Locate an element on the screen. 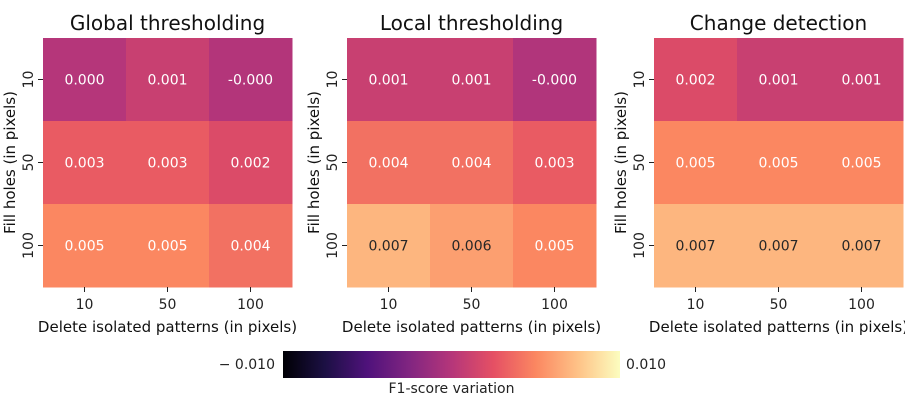 This screenshot has height=395, width=905. panel-title: Change detection is located at coordinates (778, 23).